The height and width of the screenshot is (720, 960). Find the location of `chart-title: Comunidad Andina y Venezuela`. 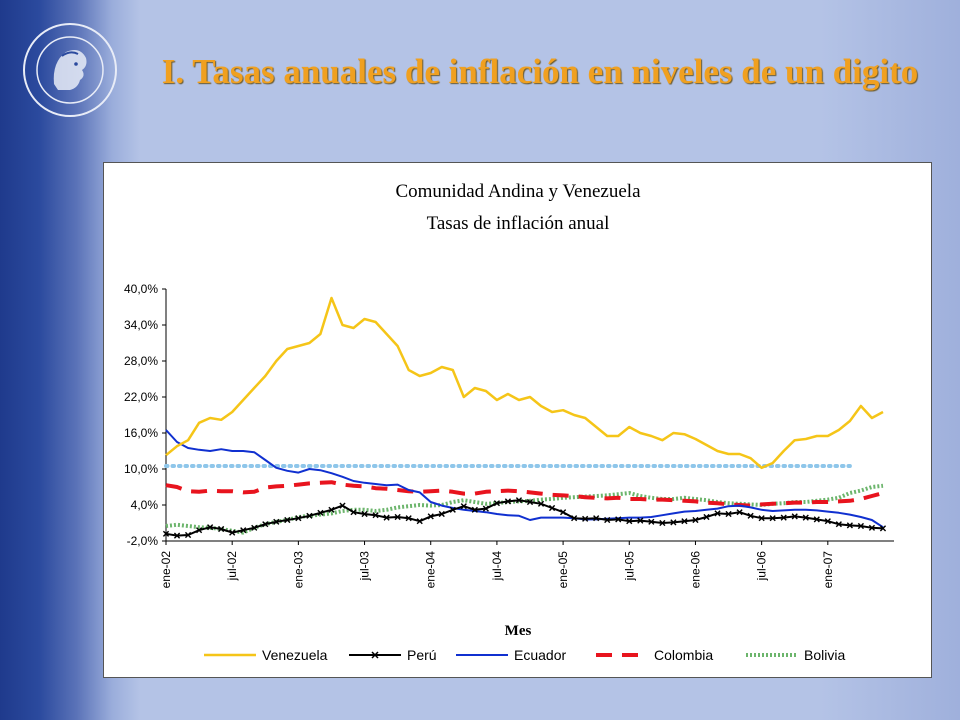

chart-title: Comunidad Andina y Venezuela is located at coordinates (518, 191).